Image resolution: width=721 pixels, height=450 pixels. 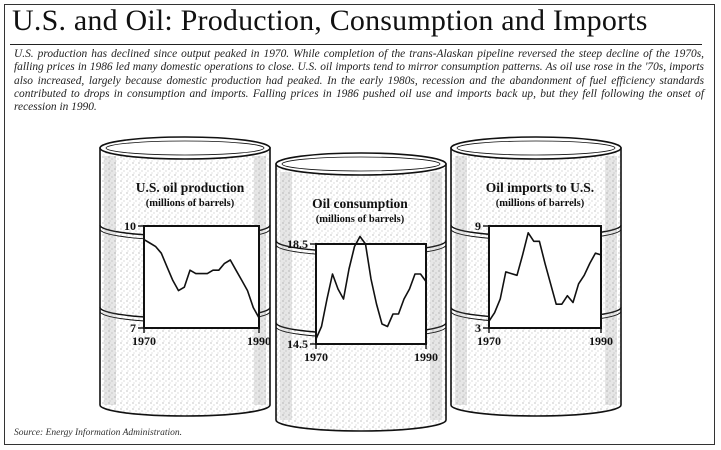 What do you see at coordinates (360, 203) in the screenshot?
I see `chart-title: Oil consumption` at bounding box center [360, 203].